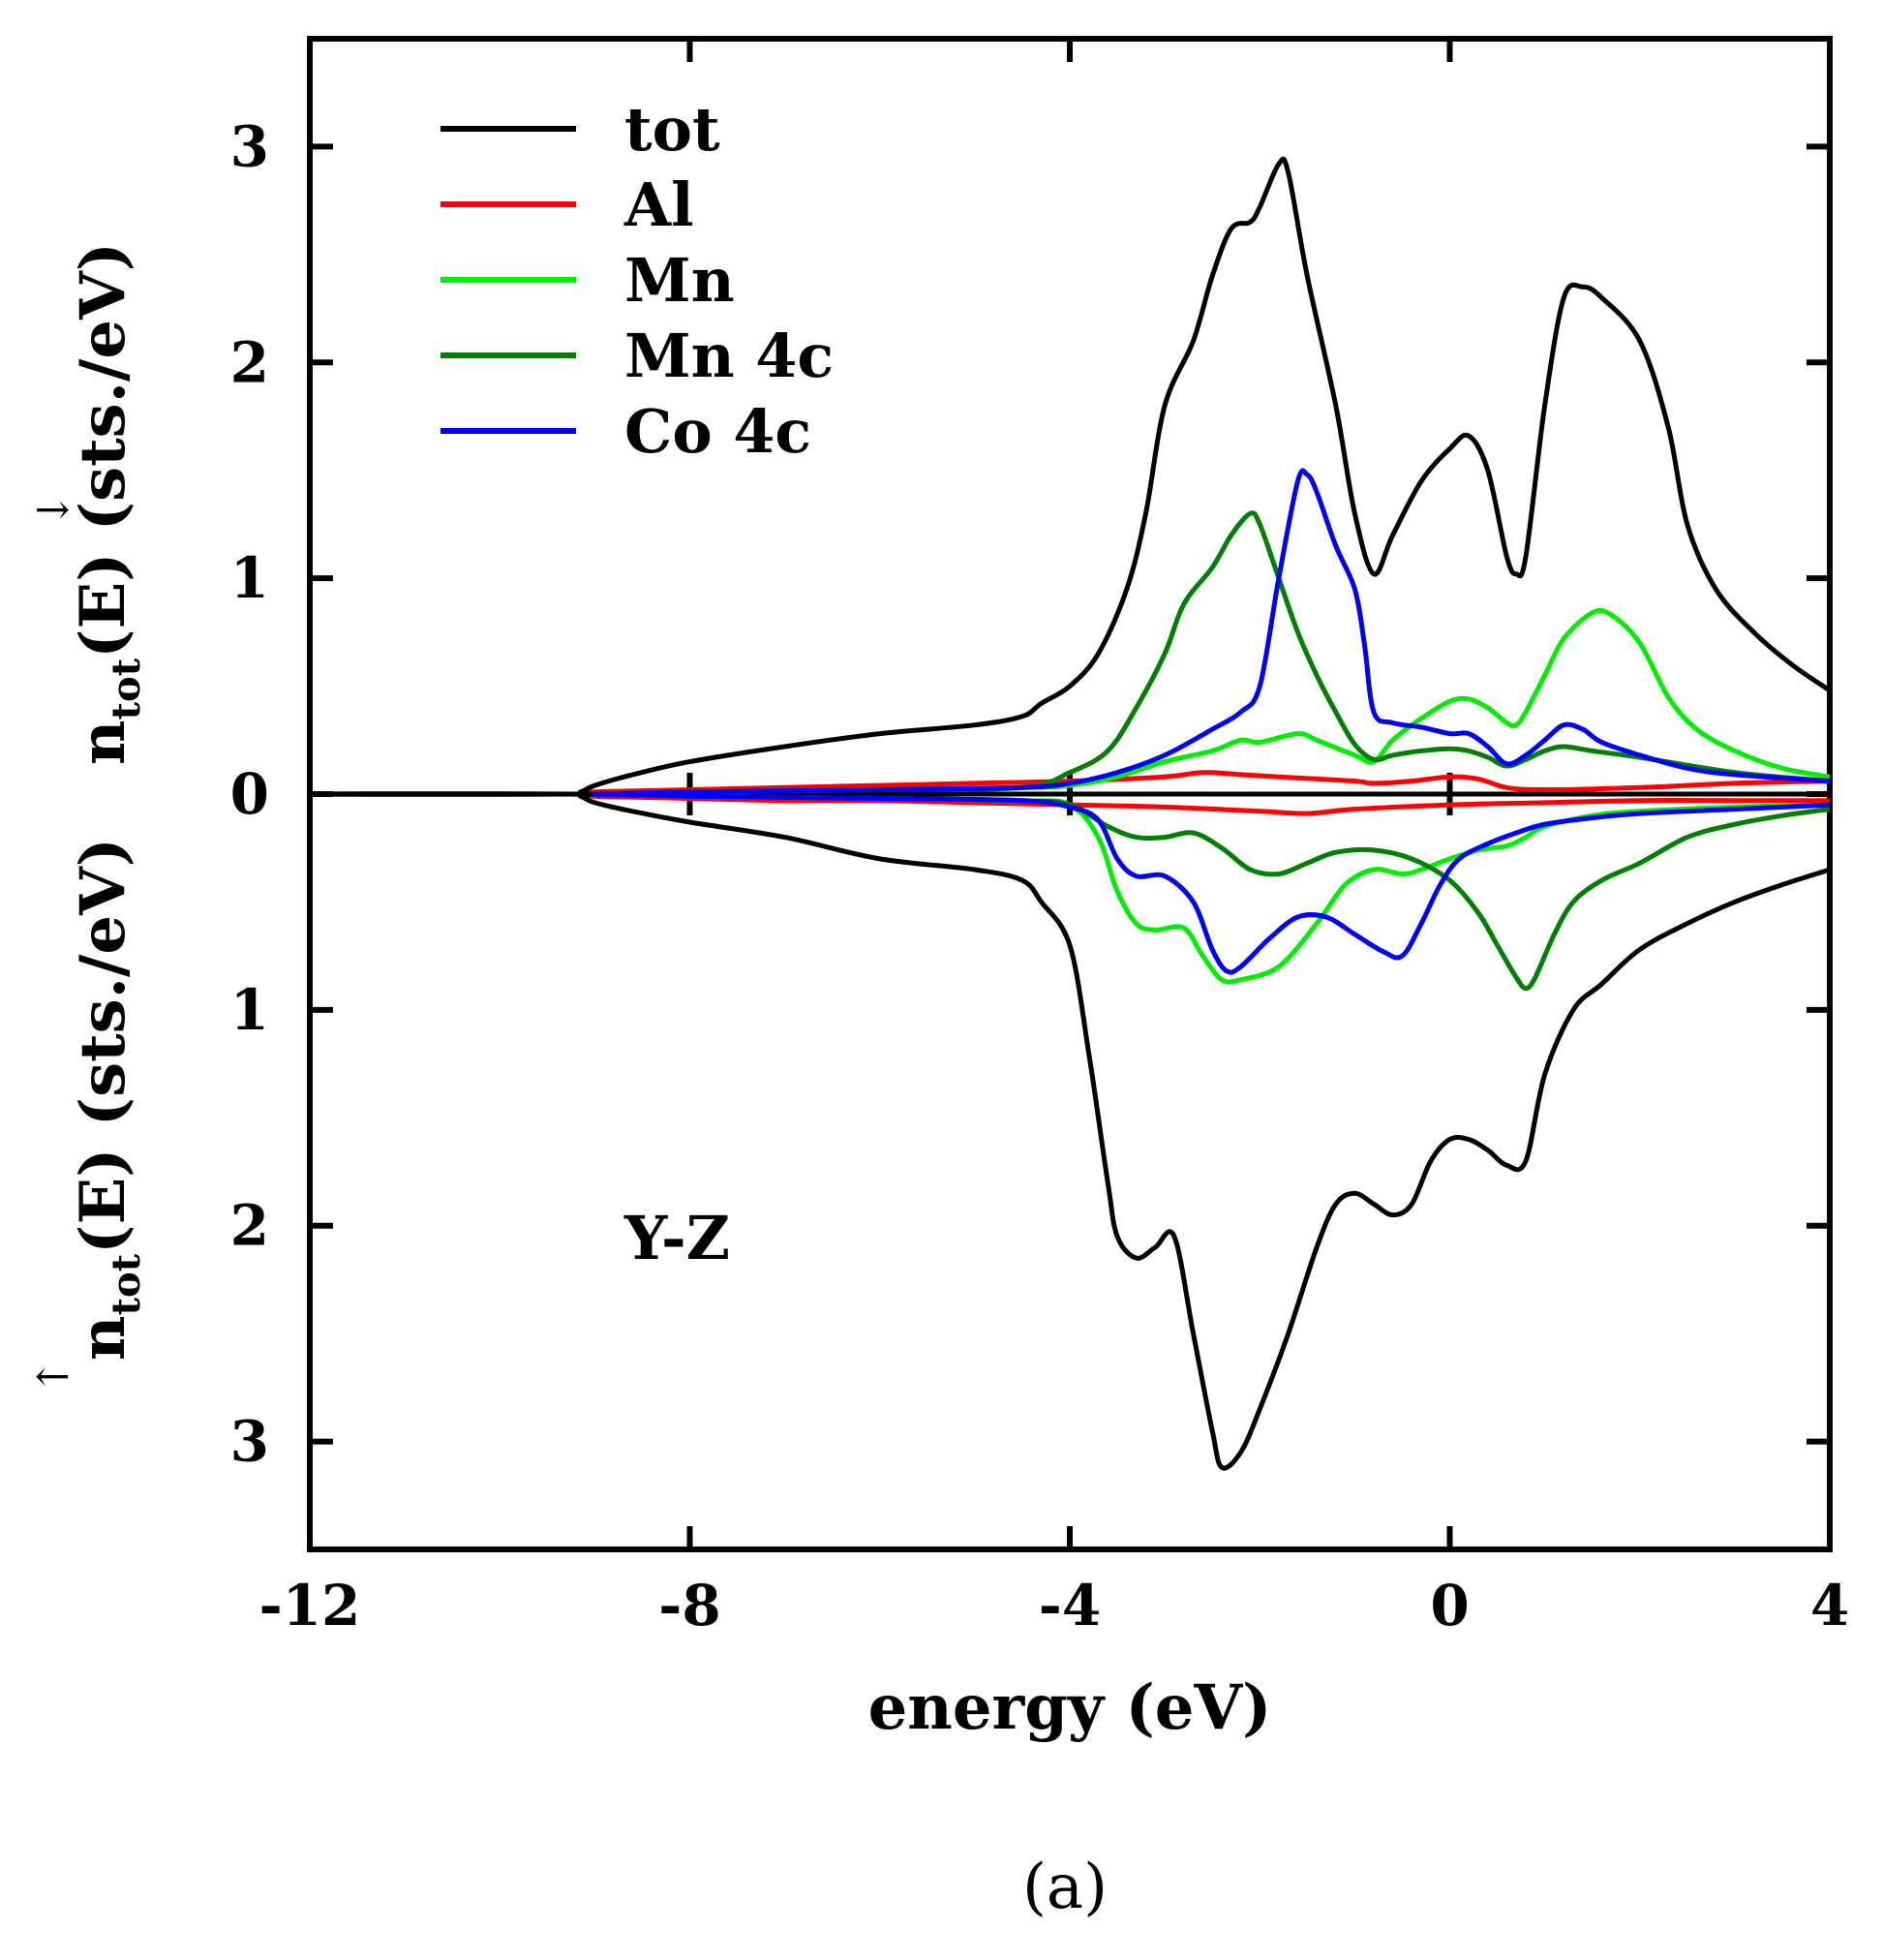 This screenshot has height=1960, width=1883. I want to click on series-co-4c-upper, so click(1070, 632).